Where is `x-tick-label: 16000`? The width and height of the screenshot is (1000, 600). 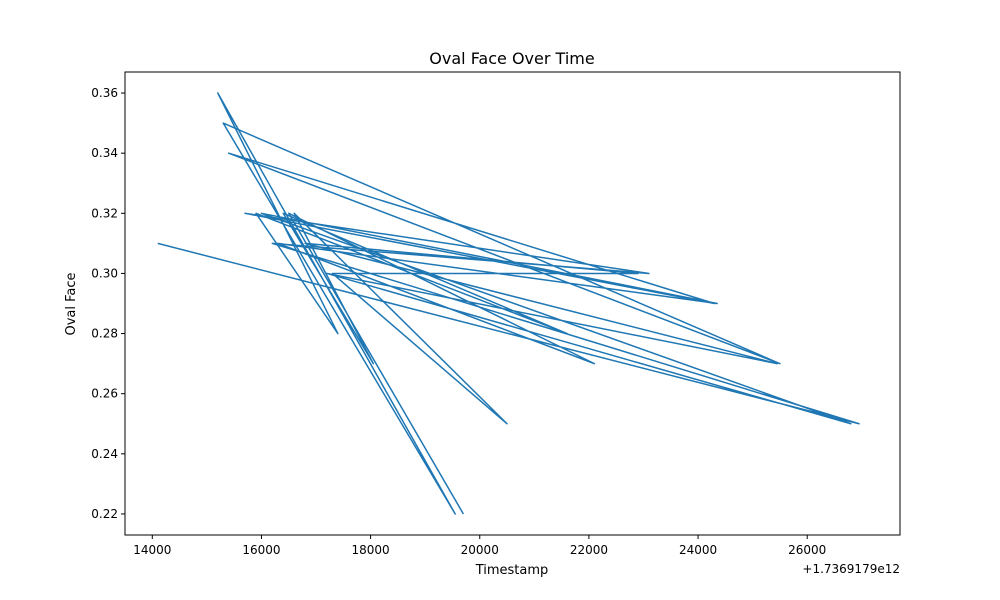
x-tick-label: 16000 is located at coordinates (261, 550).